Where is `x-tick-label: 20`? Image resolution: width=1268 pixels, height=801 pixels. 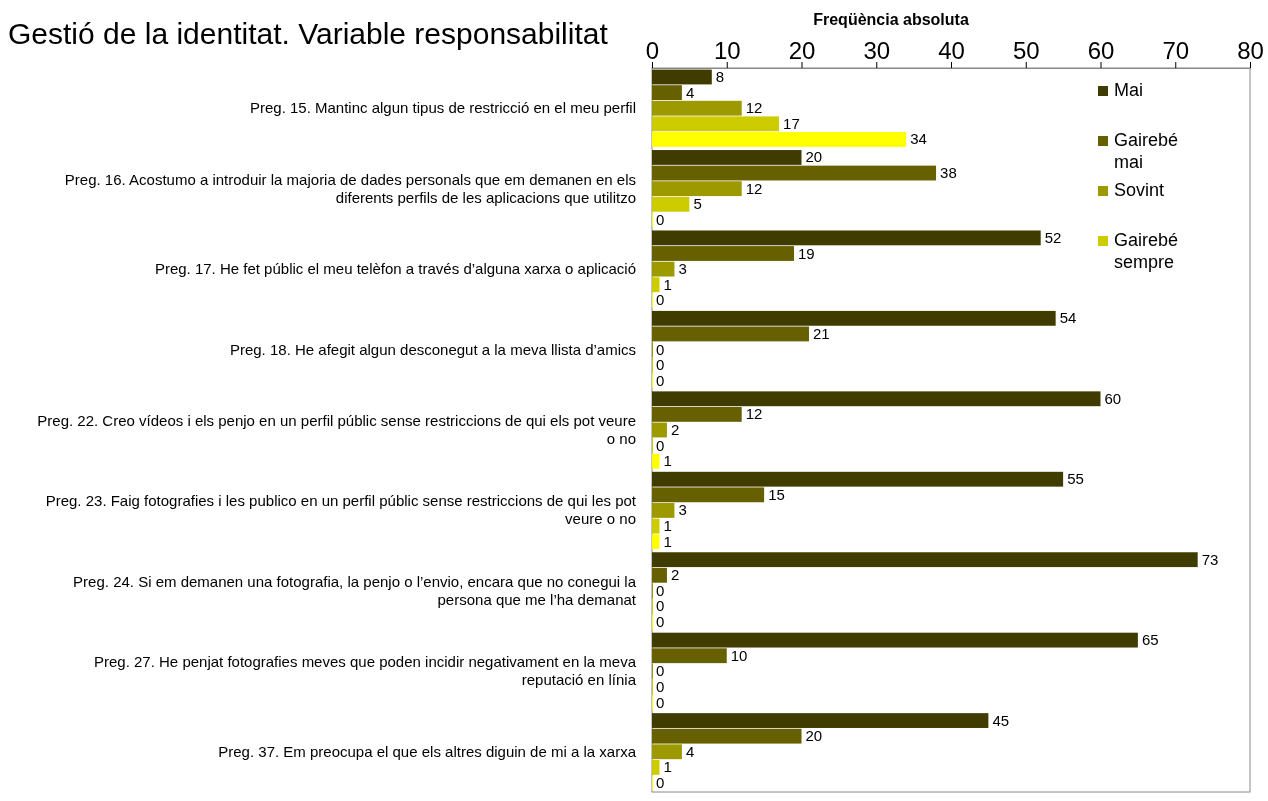 x-tick-label: 20 is located at coordinates (802, 50).